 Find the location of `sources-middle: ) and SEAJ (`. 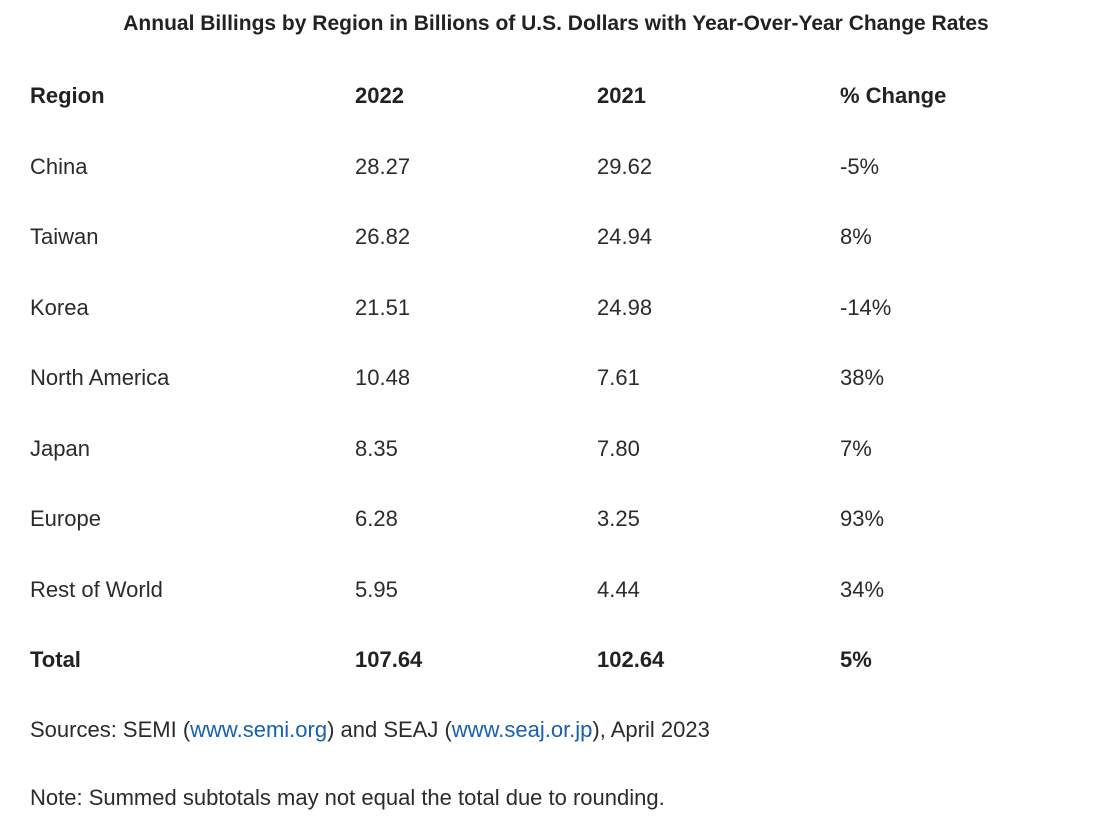

sources-middle: ) and SEAJ ( is located at coordinates (389, 729).